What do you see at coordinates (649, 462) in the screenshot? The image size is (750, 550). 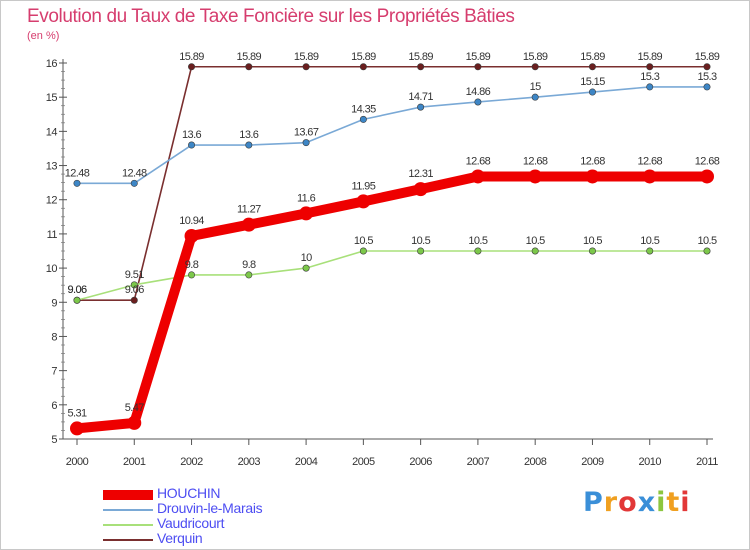 I see `x-tick-label: 2010` at bounding box center [649, 462].